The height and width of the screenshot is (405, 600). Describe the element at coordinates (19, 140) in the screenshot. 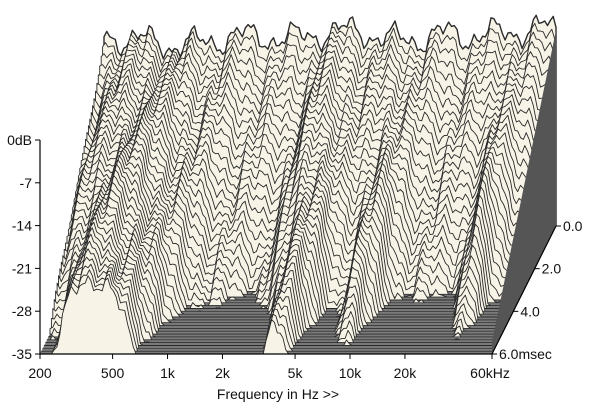

I see `y-tick-label: 0dB` at that location.